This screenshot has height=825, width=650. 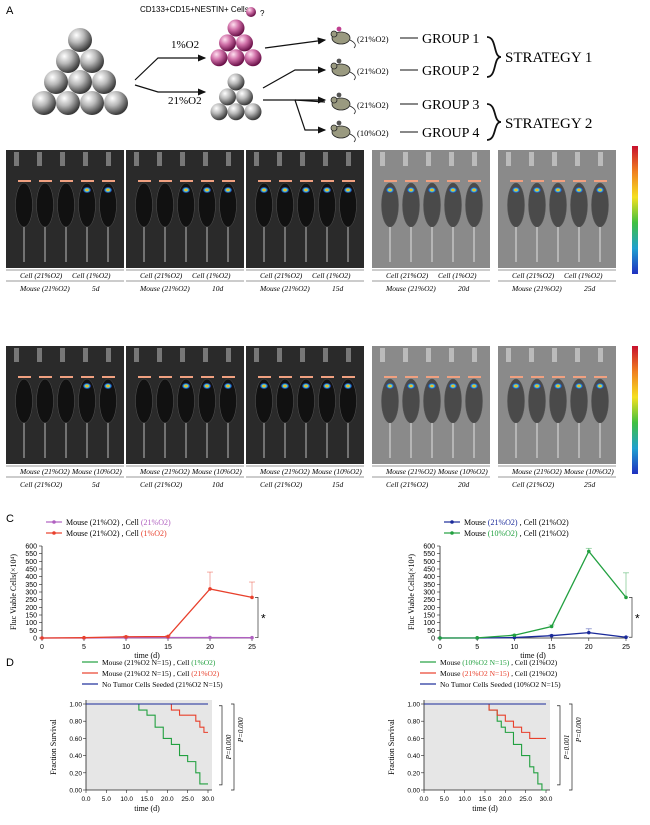 What do you see at coordinates (31, 562) in the screenshot?
I see `y-tick-label: 500` at bounding box center [31, 562].